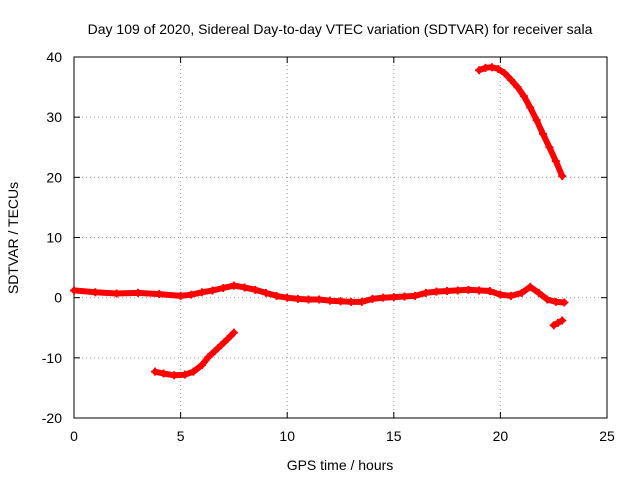  I want to click on y-axis-label: SDTVAR / TECUs, so click(13, 238).